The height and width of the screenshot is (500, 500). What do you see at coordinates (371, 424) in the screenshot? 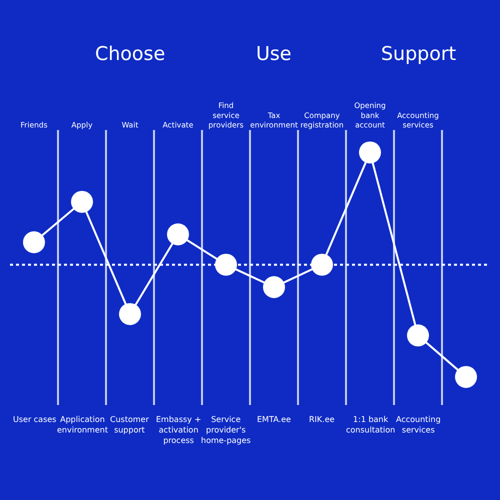
I see `text: 1:1 bank consultation` at bounding box center [371, 424].